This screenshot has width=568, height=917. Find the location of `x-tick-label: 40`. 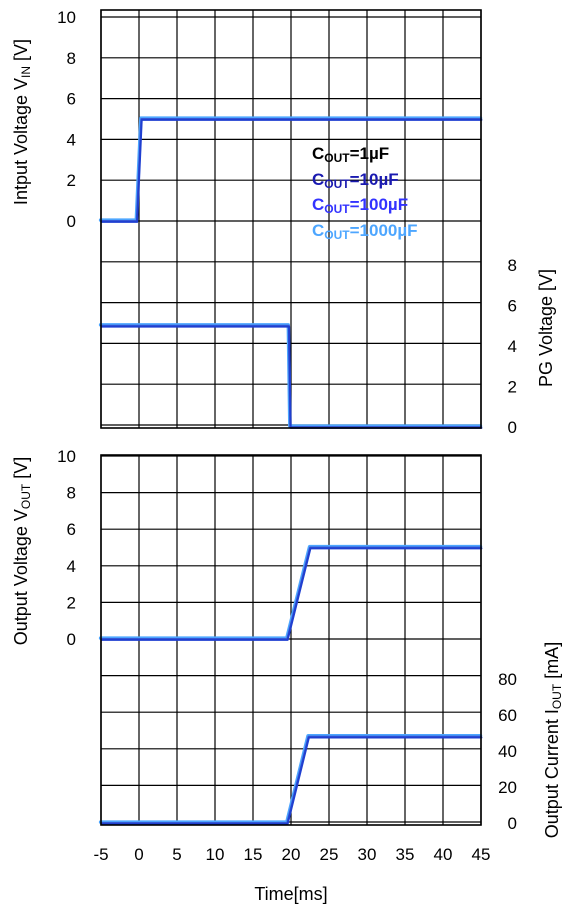

x-tick-label: 40 is located at coordinates (443, 854).